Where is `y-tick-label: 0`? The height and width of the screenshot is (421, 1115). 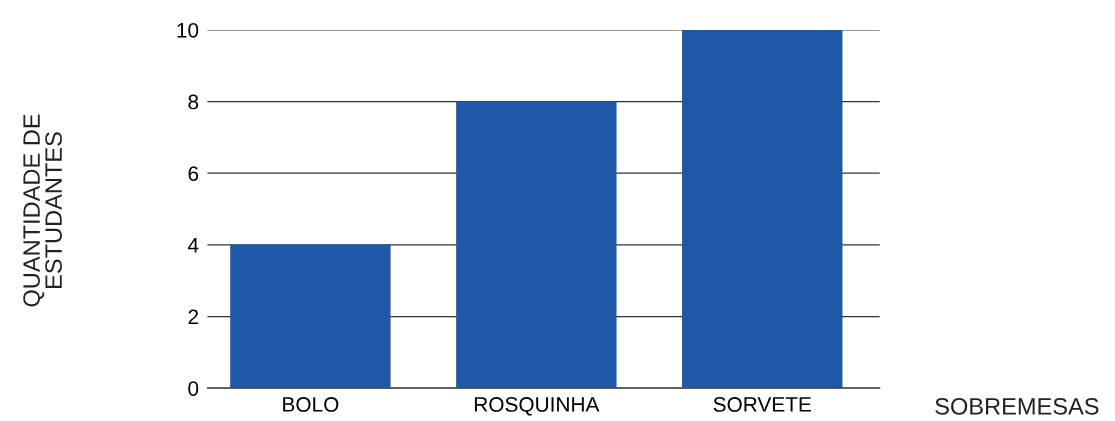
y-tick-label: 0 is located at coordinates (193, 388).